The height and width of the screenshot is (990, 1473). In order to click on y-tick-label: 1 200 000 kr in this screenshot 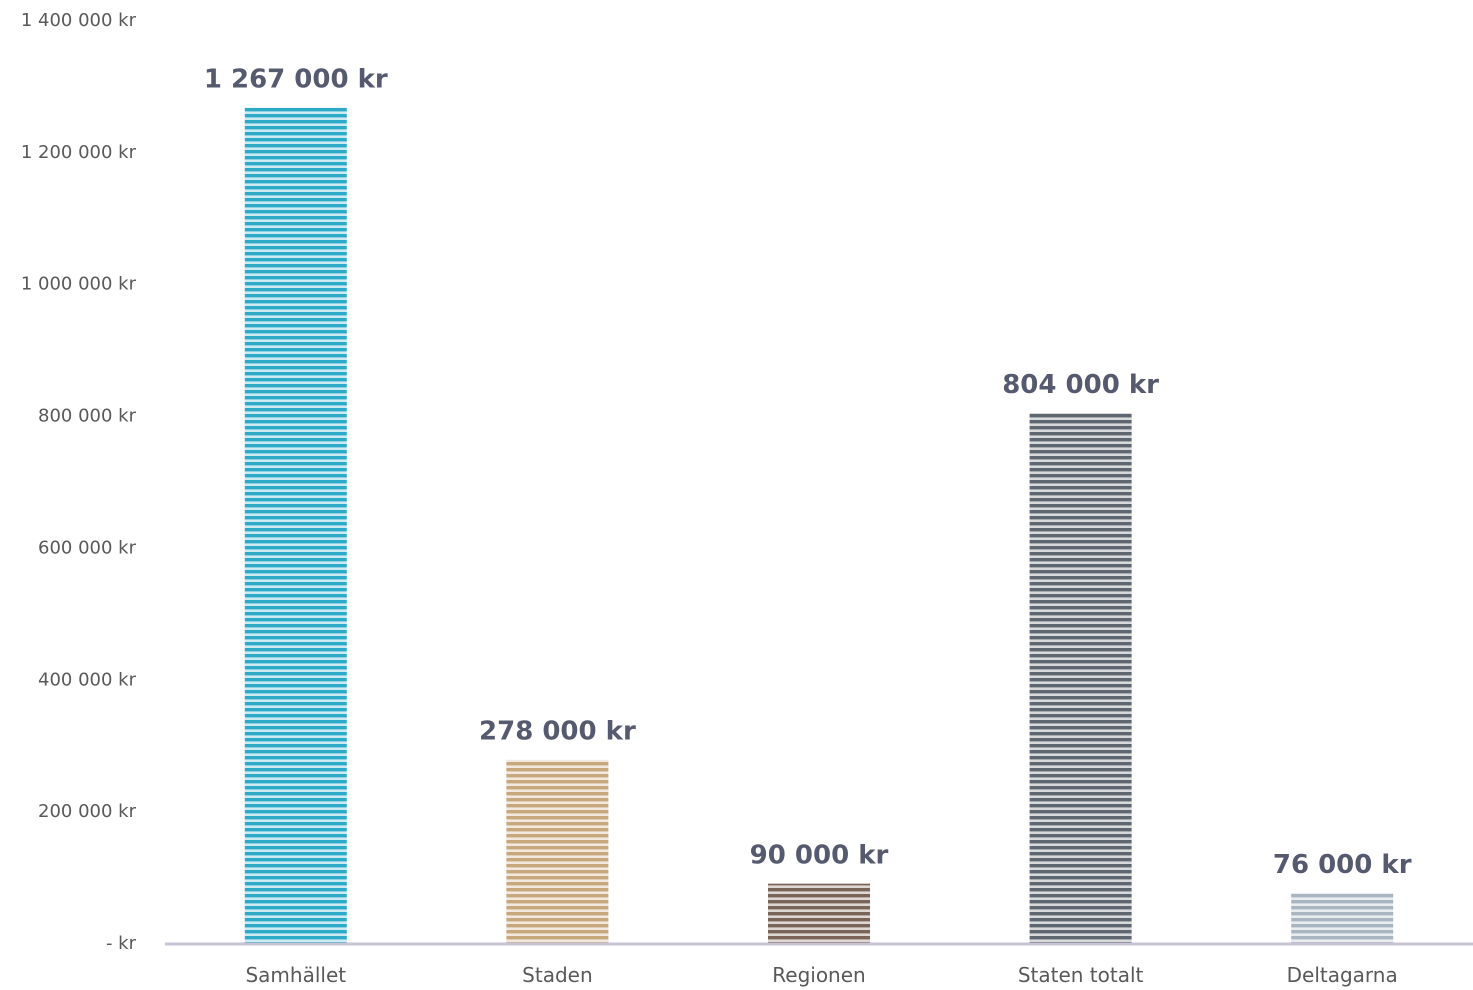, I will do `click(79, 152)`.